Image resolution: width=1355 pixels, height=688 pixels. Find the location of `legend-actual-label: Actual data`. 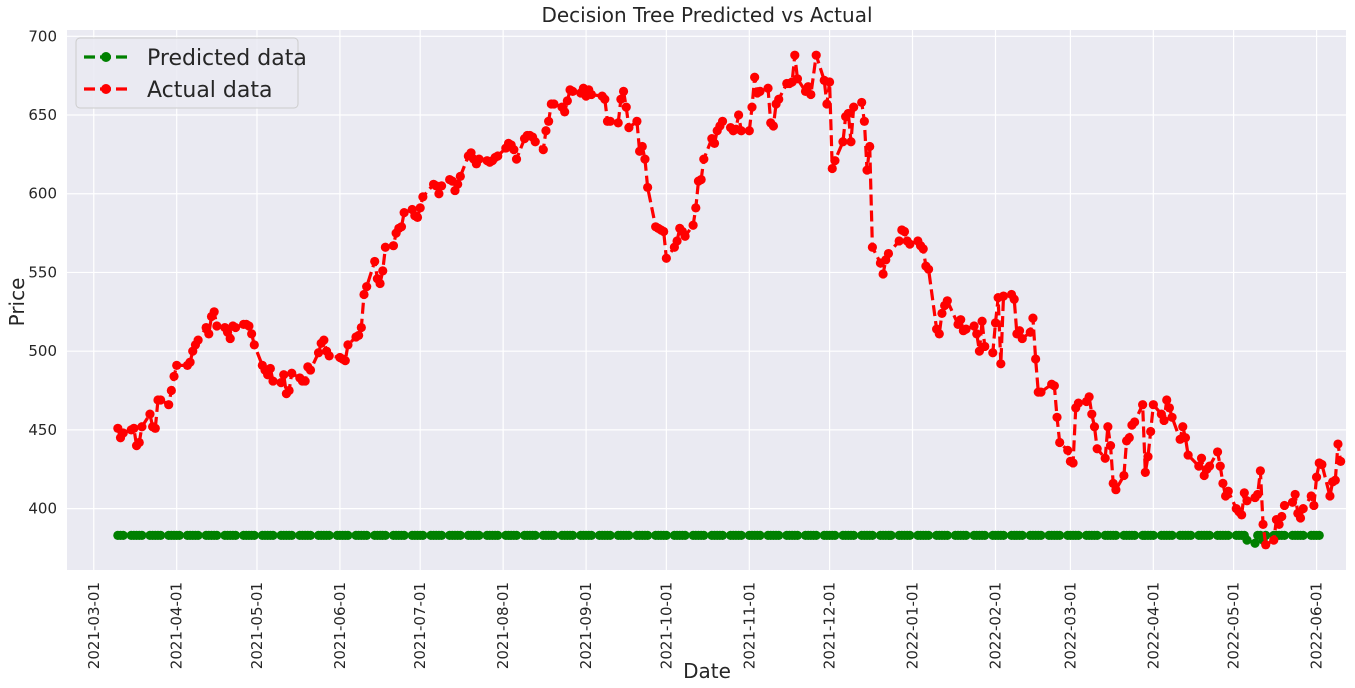

legend-actual-label: Actual data is located at coordinates (209, 90).